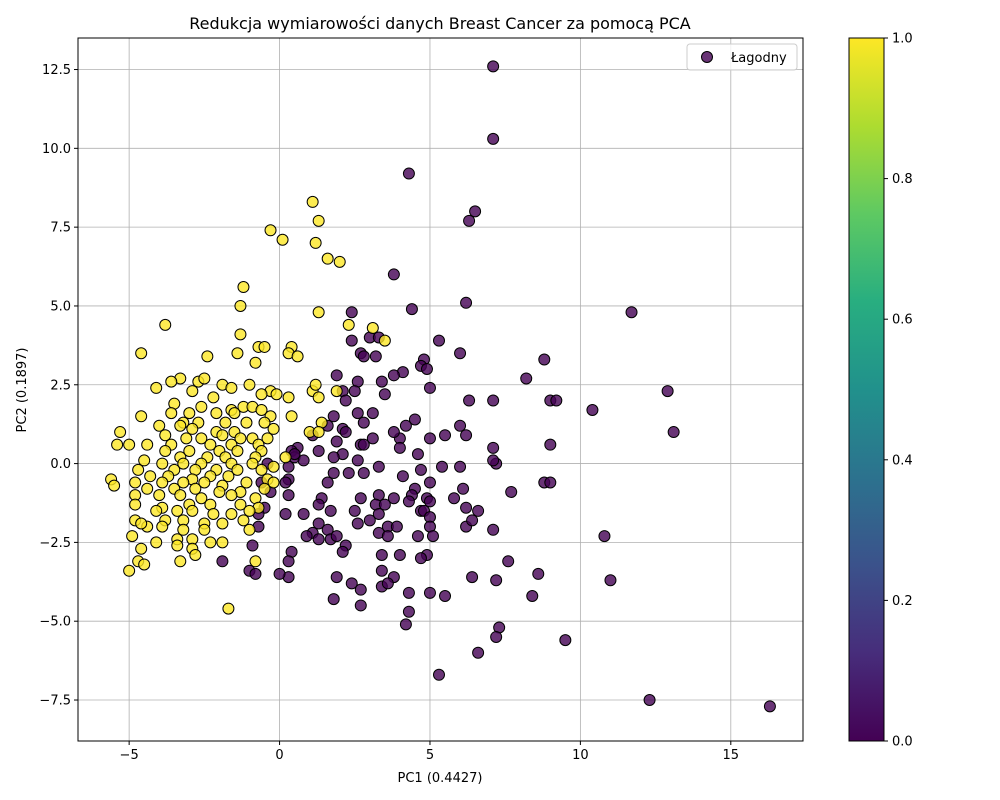 The width and height of the screenshot is (1000, 800). Describe the element at coordinates (898, 391) in the screenshot. I see `colorbar-ticks: 0.0 0.2 0.4 0.6 0.8 1.0` at that location.